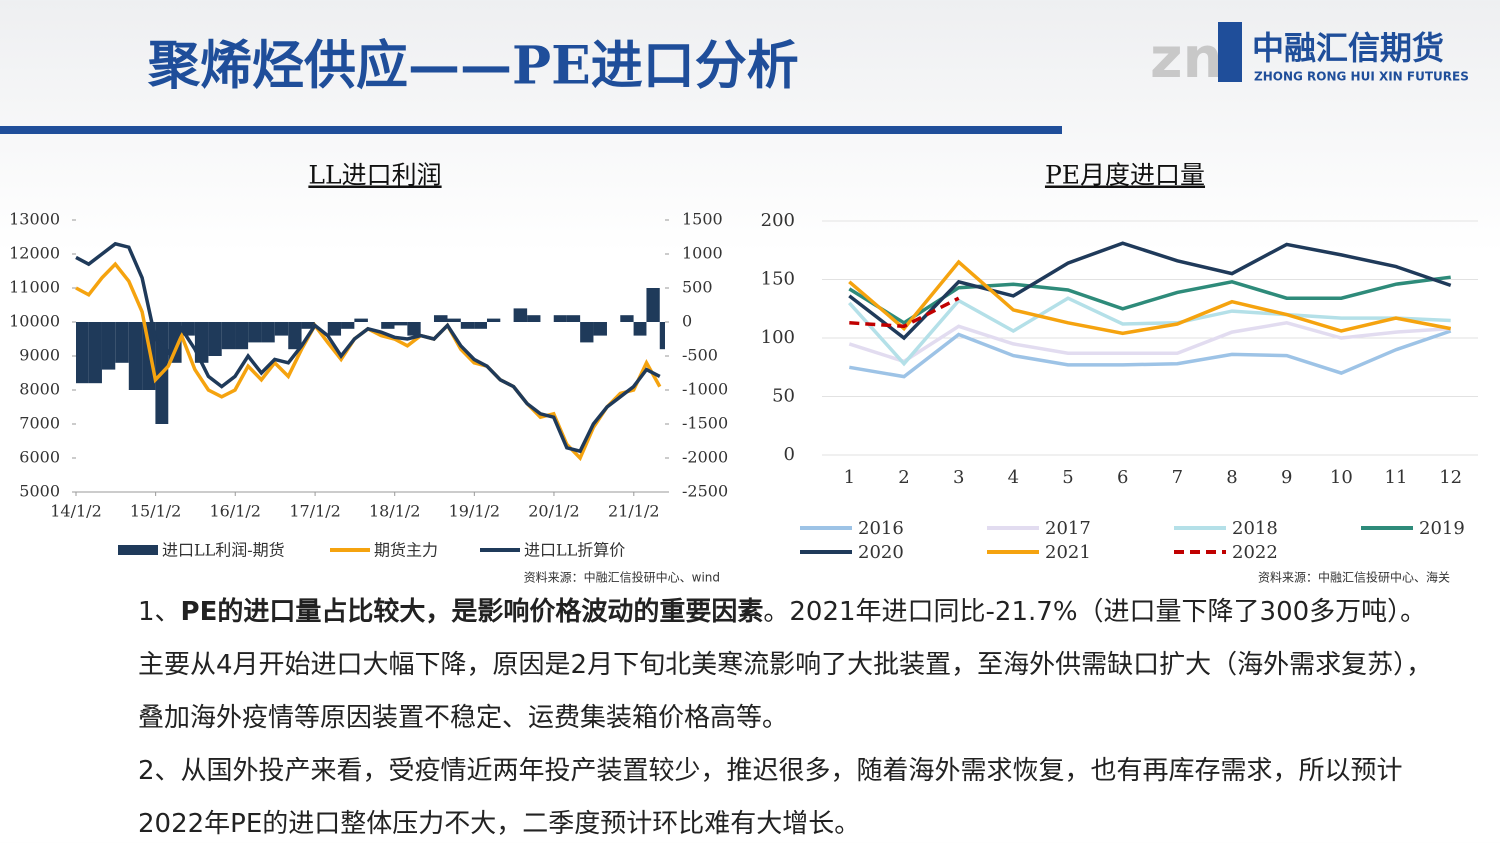 The height and width of the screenshot is (843, 1500). I want to click on x-tick-label: 5, so click(1067, 477).